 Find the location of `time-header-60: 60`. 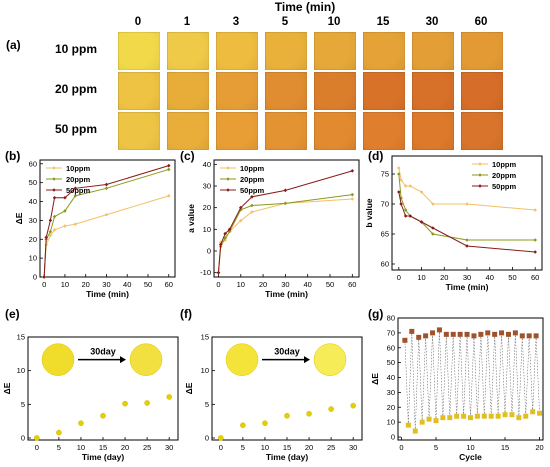

time-header-60: 60 is located at coordinates (481, 22).